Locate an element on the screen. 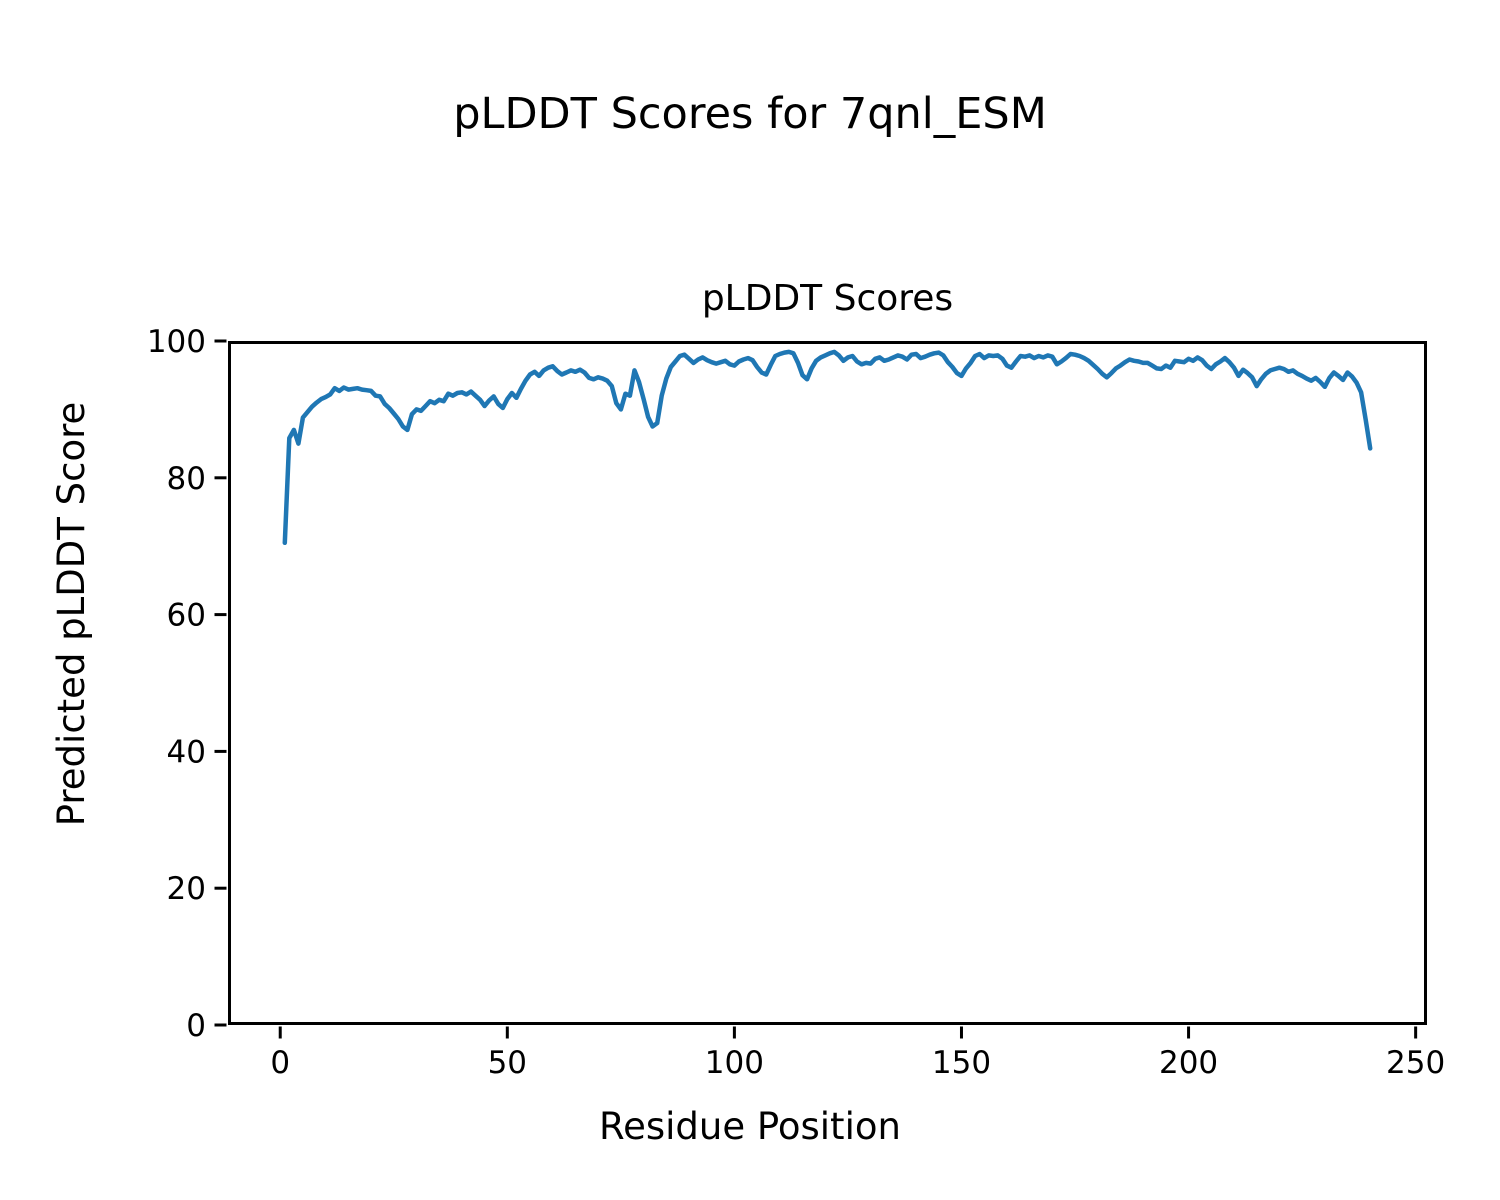  y-tick-label: 40 is located at coordinates (186, 752).